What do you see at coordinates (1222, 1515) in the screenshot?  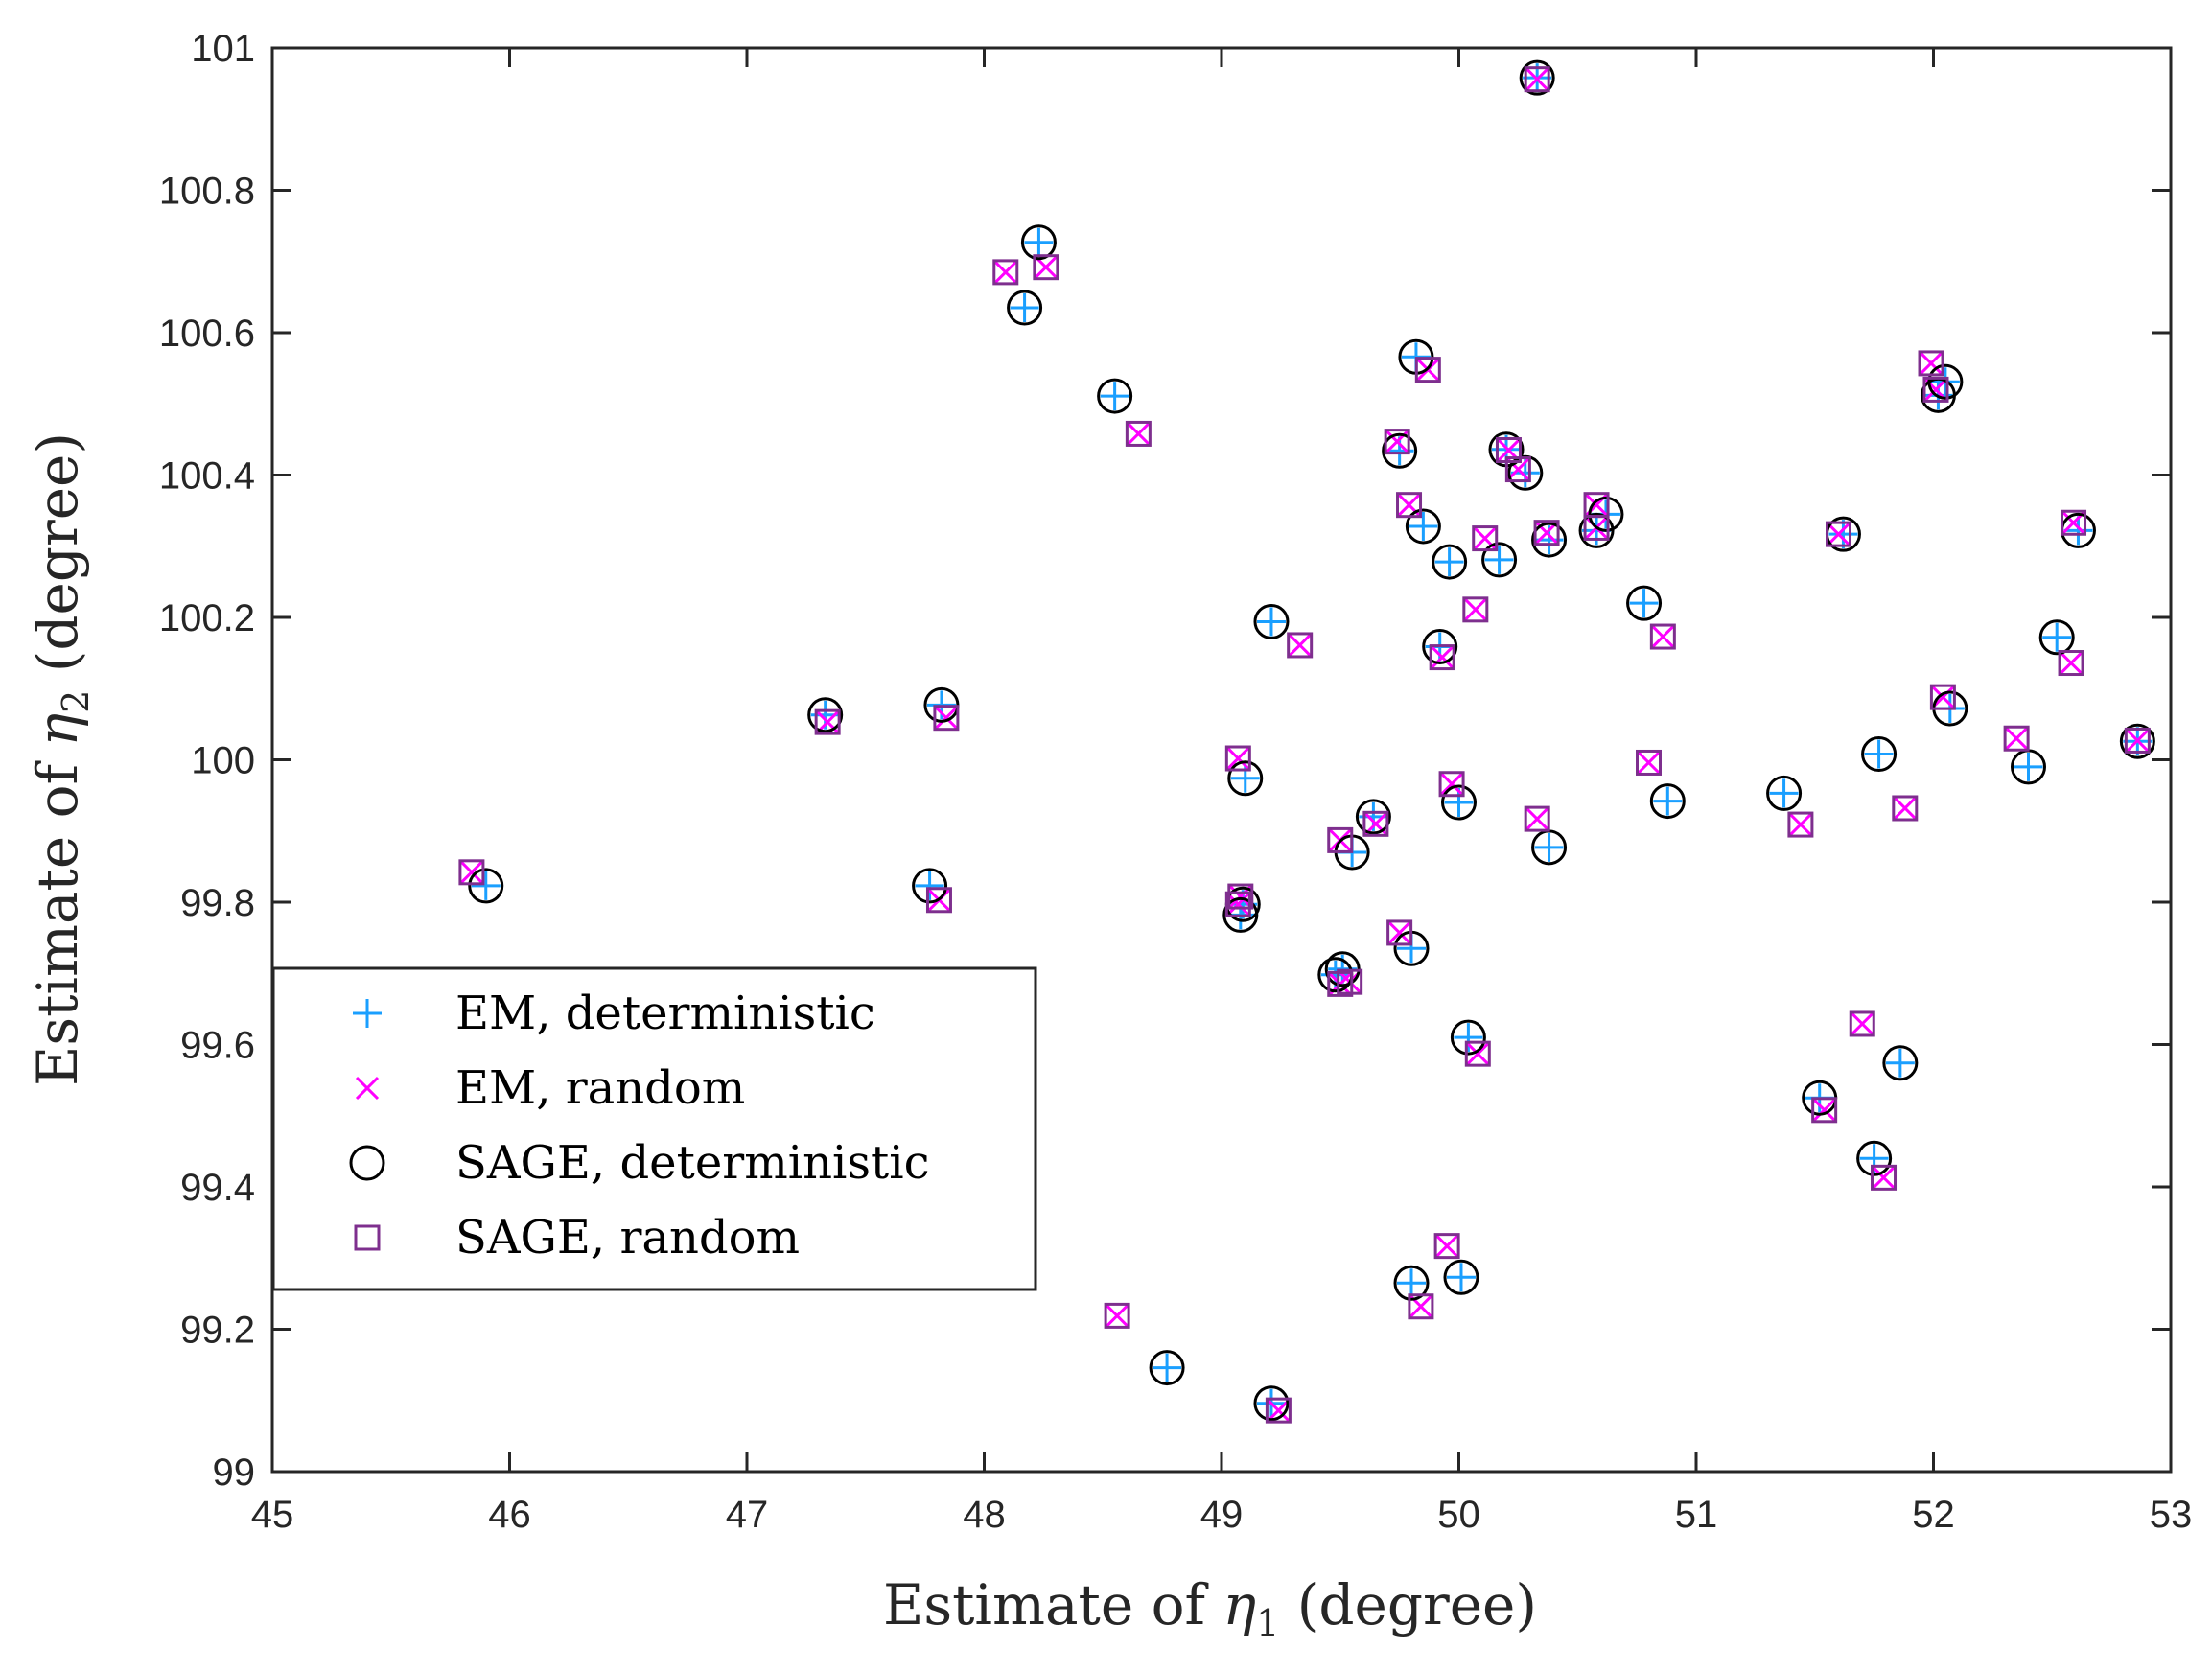 I see `x-tick-label: 49` at bounding box center [1222, 1515].